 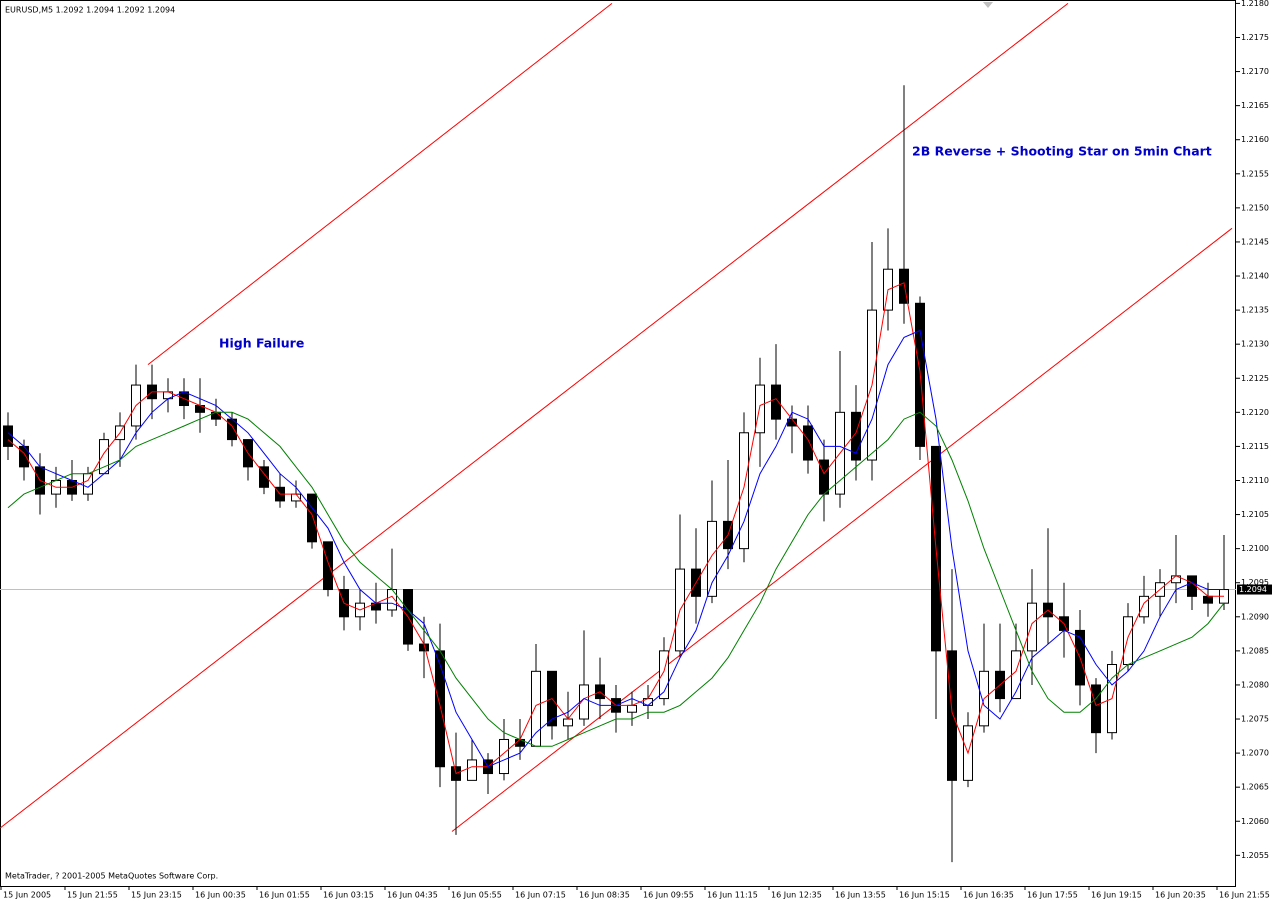 What do you see at coordinates (412, 895) in the screenshot?
I see `x-tick-label: 16 Jun 04:35` at bounding box center [412, 895].